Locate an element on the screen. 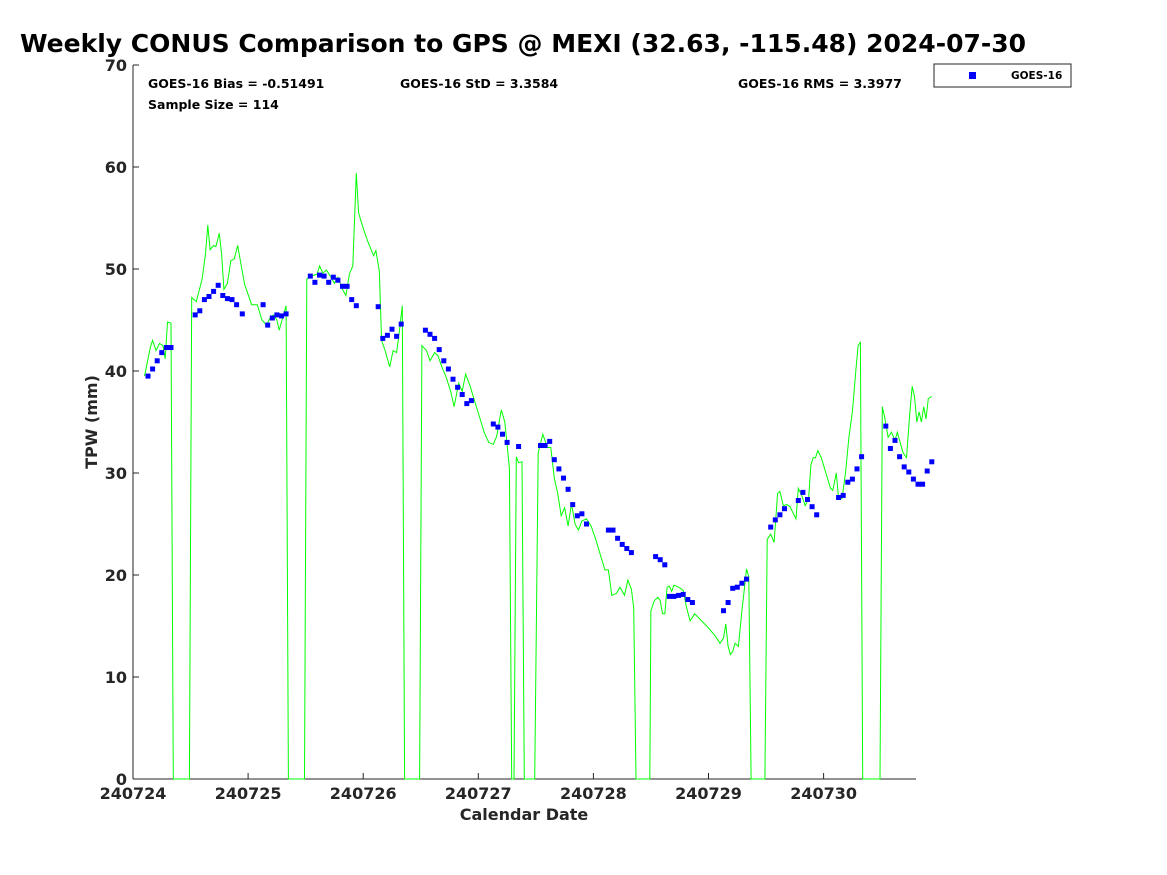  legend-box is located at coordinates (1002, 75).